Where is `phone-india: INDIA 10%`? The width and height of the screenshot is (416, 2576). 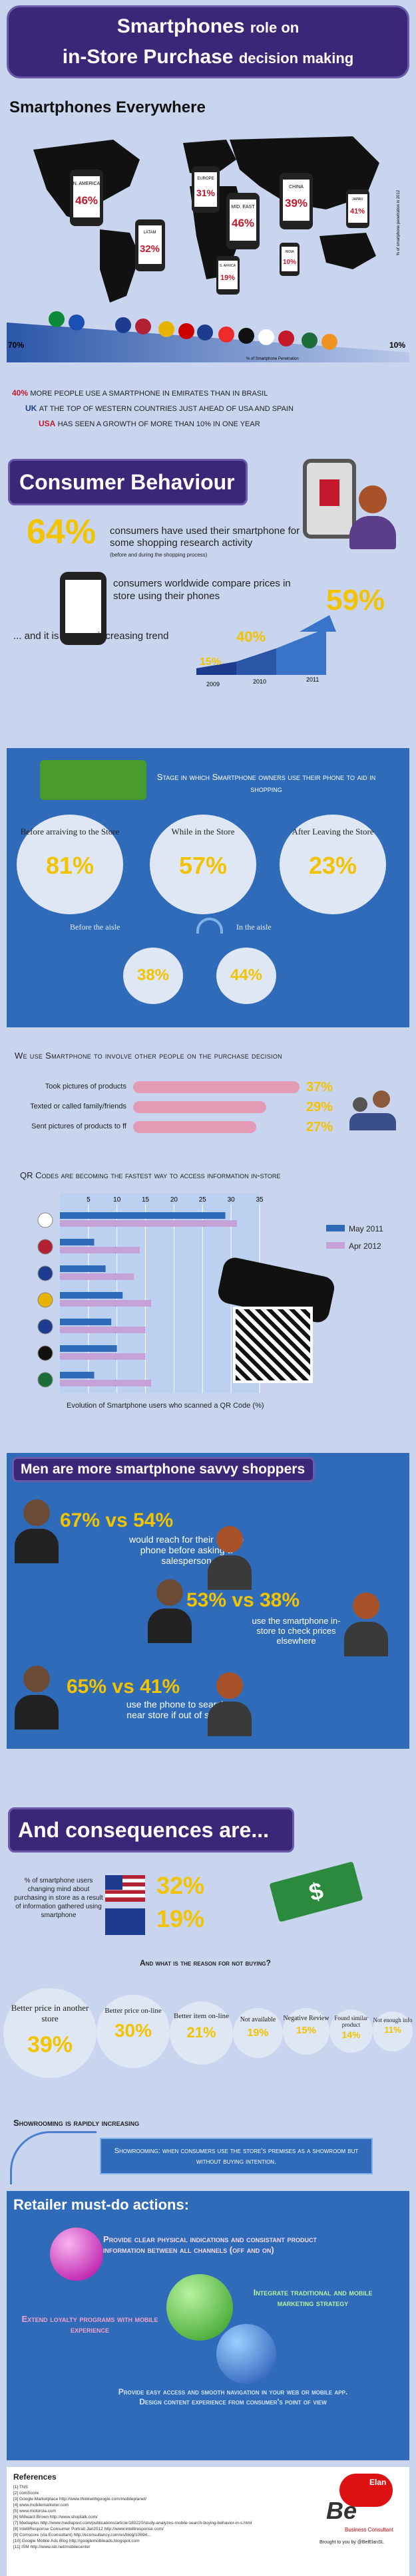 phone-india: INDIA 10% is located at coordinates (290, 259).